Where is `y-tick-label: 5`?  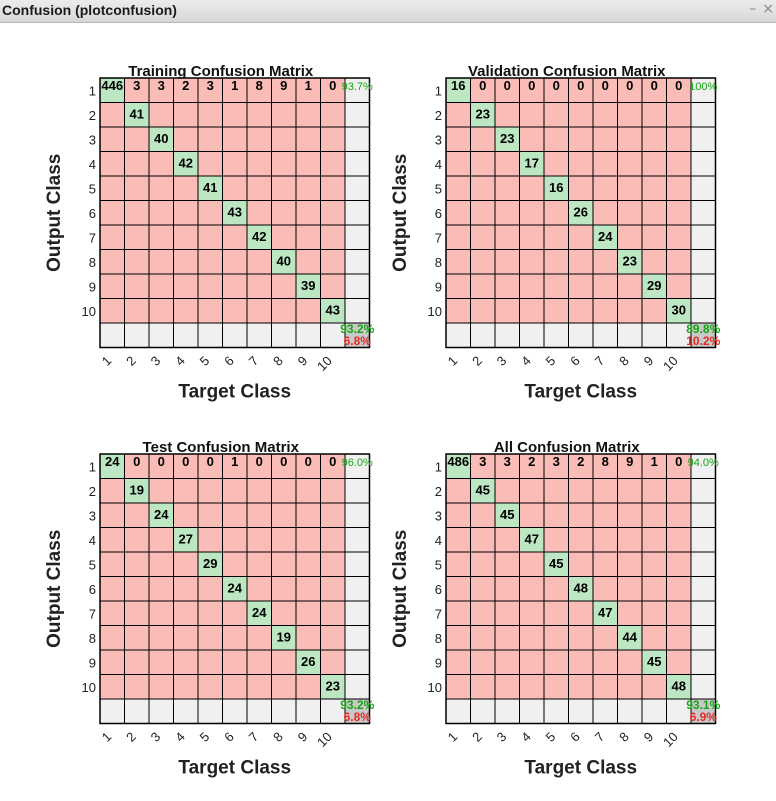
y-tick-label: 5 is located at coordinates (438, 564).